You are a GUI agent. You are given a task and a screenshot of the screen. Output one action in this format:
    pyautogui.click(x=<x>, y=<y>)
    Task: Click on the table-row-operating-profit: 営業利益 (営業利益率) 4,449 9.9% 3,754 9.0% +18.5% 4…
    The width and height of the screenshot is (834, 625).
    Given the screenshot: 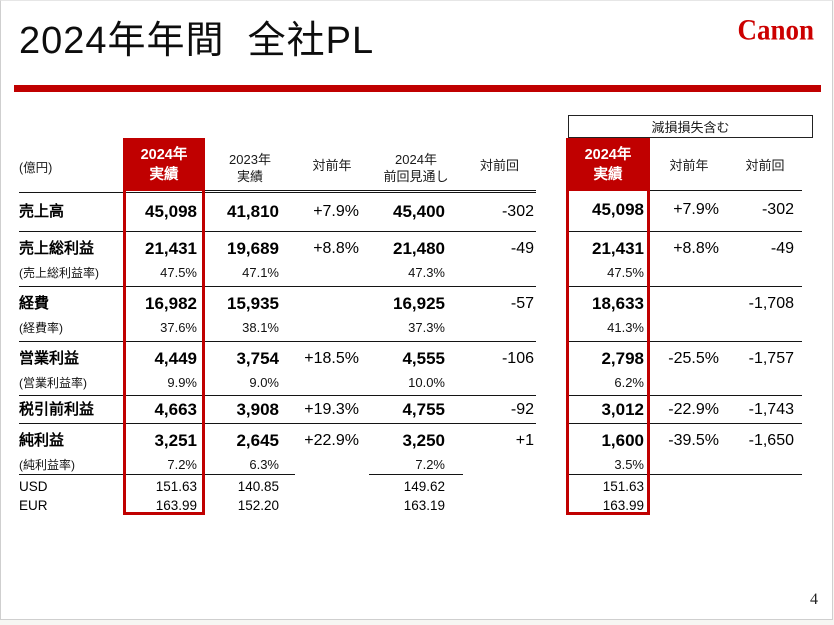 What is the action you would take?
    pyautogui.click(x=277, y=368)
    